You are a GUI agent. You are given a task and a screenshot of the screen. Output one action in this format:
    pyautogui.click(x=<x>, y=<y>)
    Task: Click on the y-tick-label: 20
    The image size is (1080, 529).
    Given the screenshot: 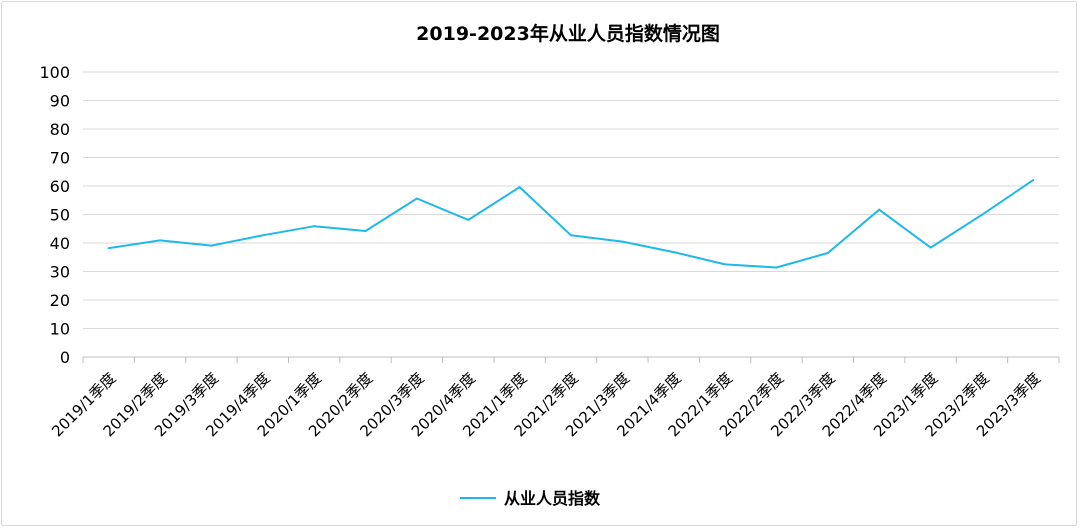 What is the action you would take?
    pyautogui.click(x=60, y=300)
    